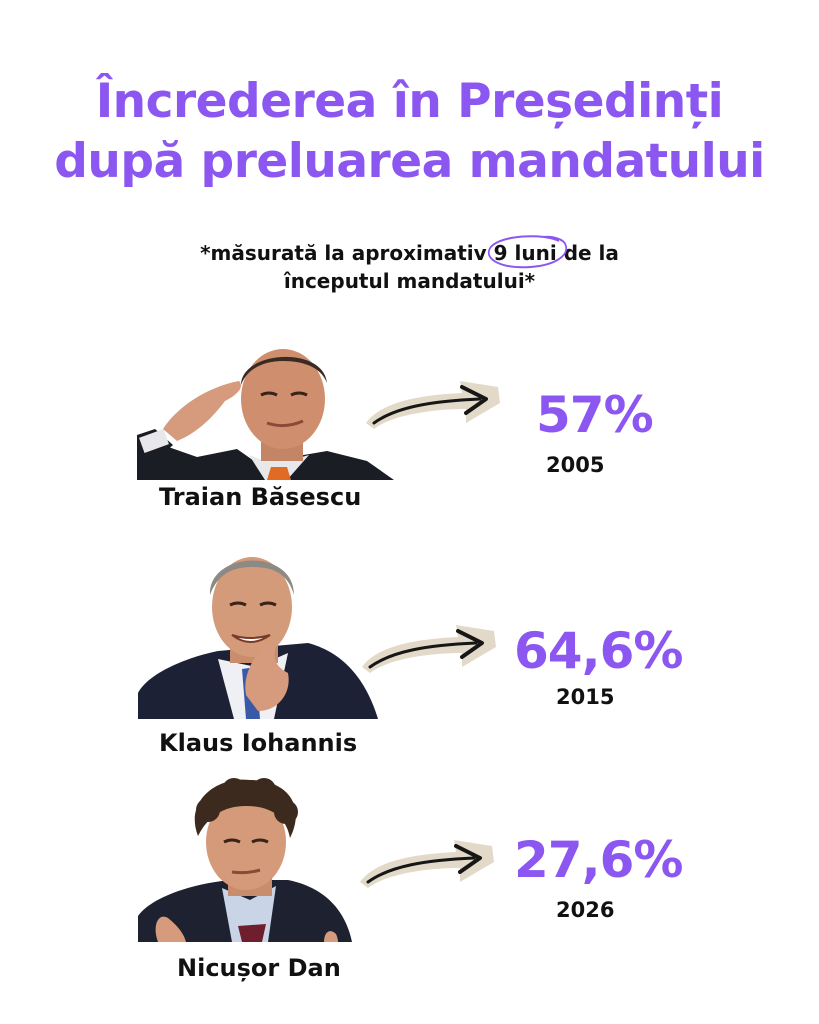 This screenshot has height=1024, width=819. What do you see at coordinates (598, 651) in the screenshot?
I see `trust-value: 64,6%` at bounding box center [598, 651].